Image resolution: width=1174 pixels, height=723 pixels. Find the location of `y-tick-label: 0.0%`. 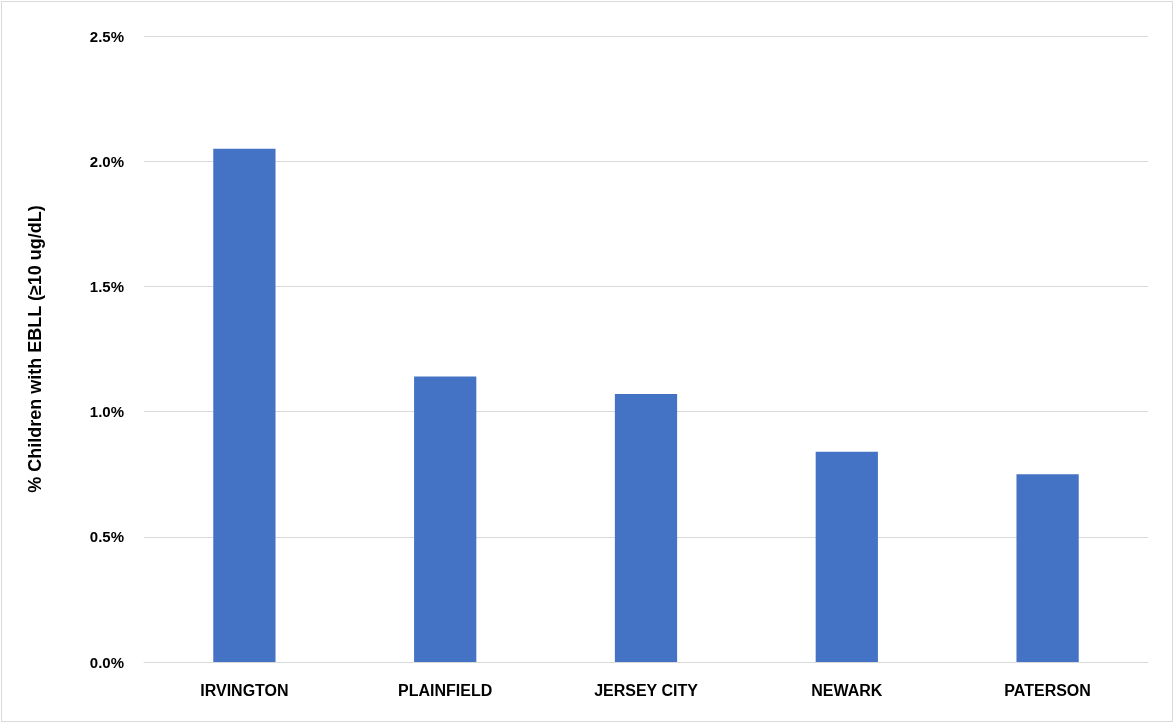

y-tick-label: 0.0% is located at coordinates (106, 662).